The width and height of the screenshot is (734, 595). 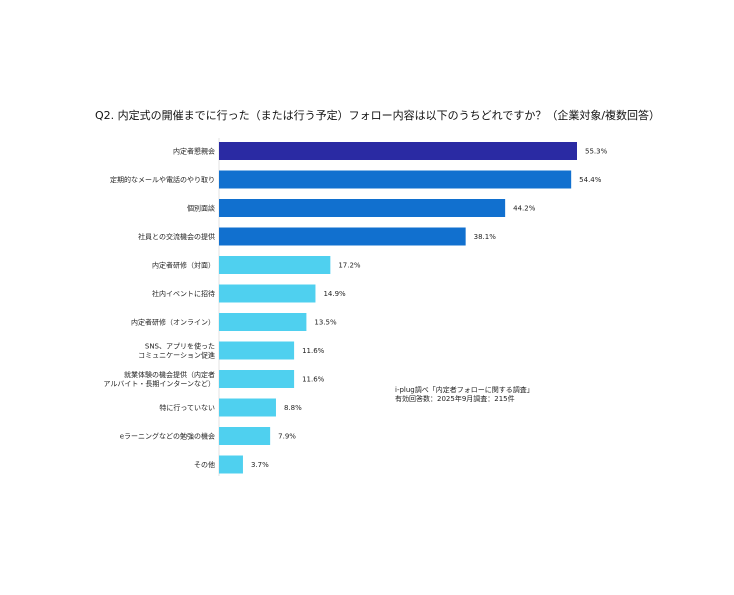 What do you see at coordinates (590, 180) in the screenshot?
I see `value-label: 54.4%` at bounding box center [590, 180].